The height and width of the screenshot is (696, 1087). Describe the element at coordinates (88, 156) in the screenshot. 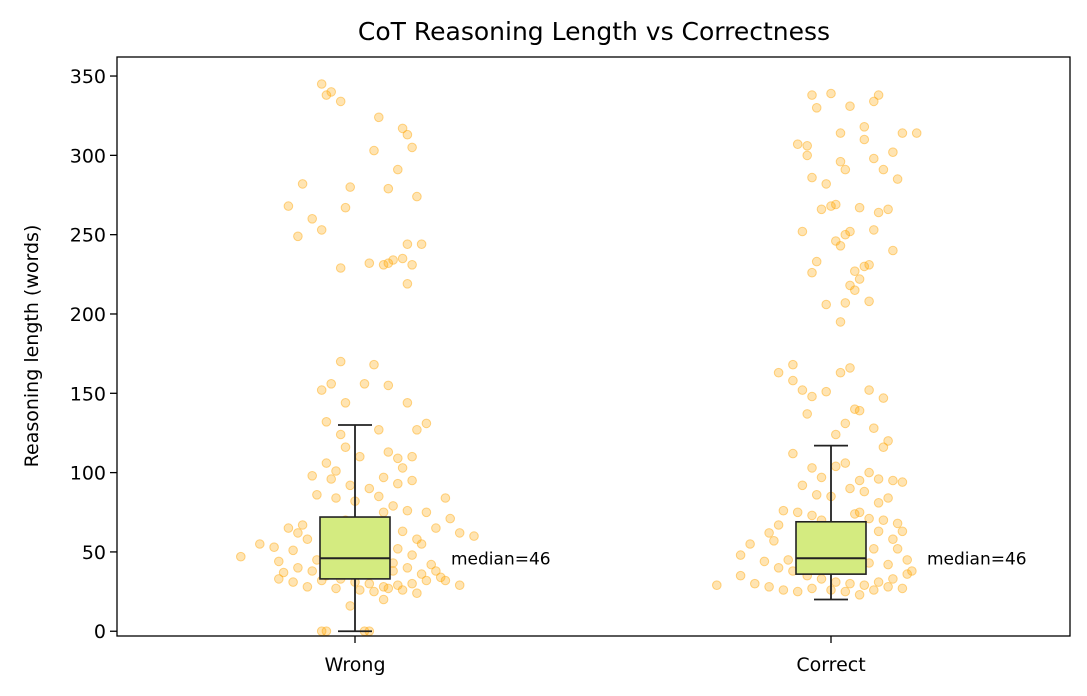

I see `y-tick-label: 300` at that location.